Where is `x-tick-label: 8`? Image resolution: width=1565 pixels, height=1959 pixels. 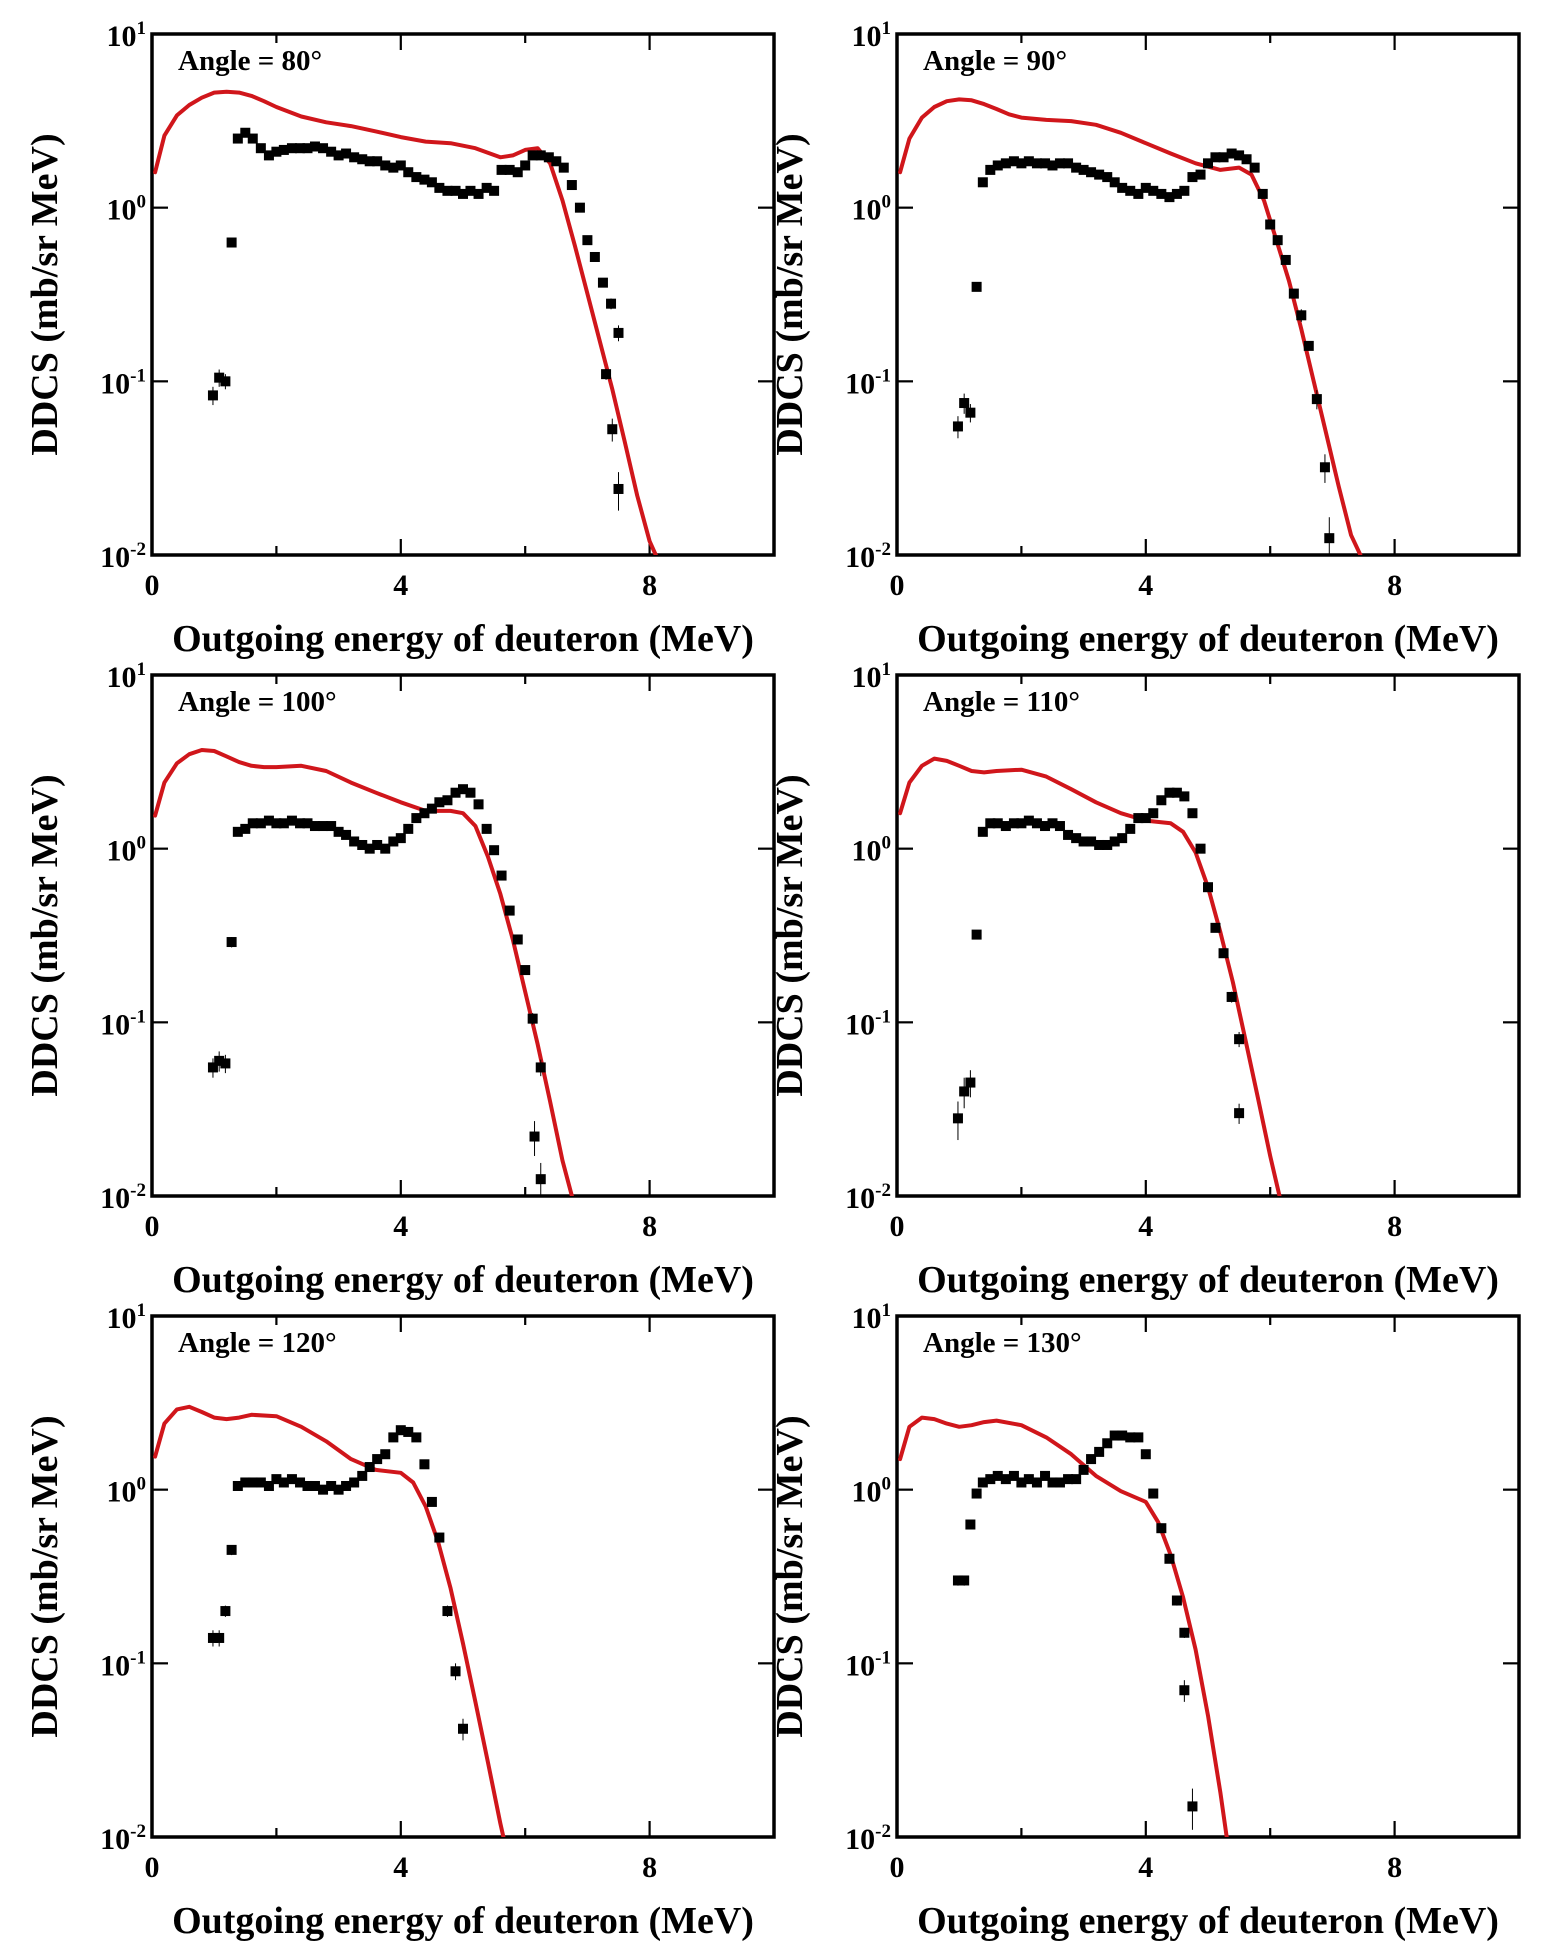 x-tick-label: 8 is located at coordinates (1394, 1867).